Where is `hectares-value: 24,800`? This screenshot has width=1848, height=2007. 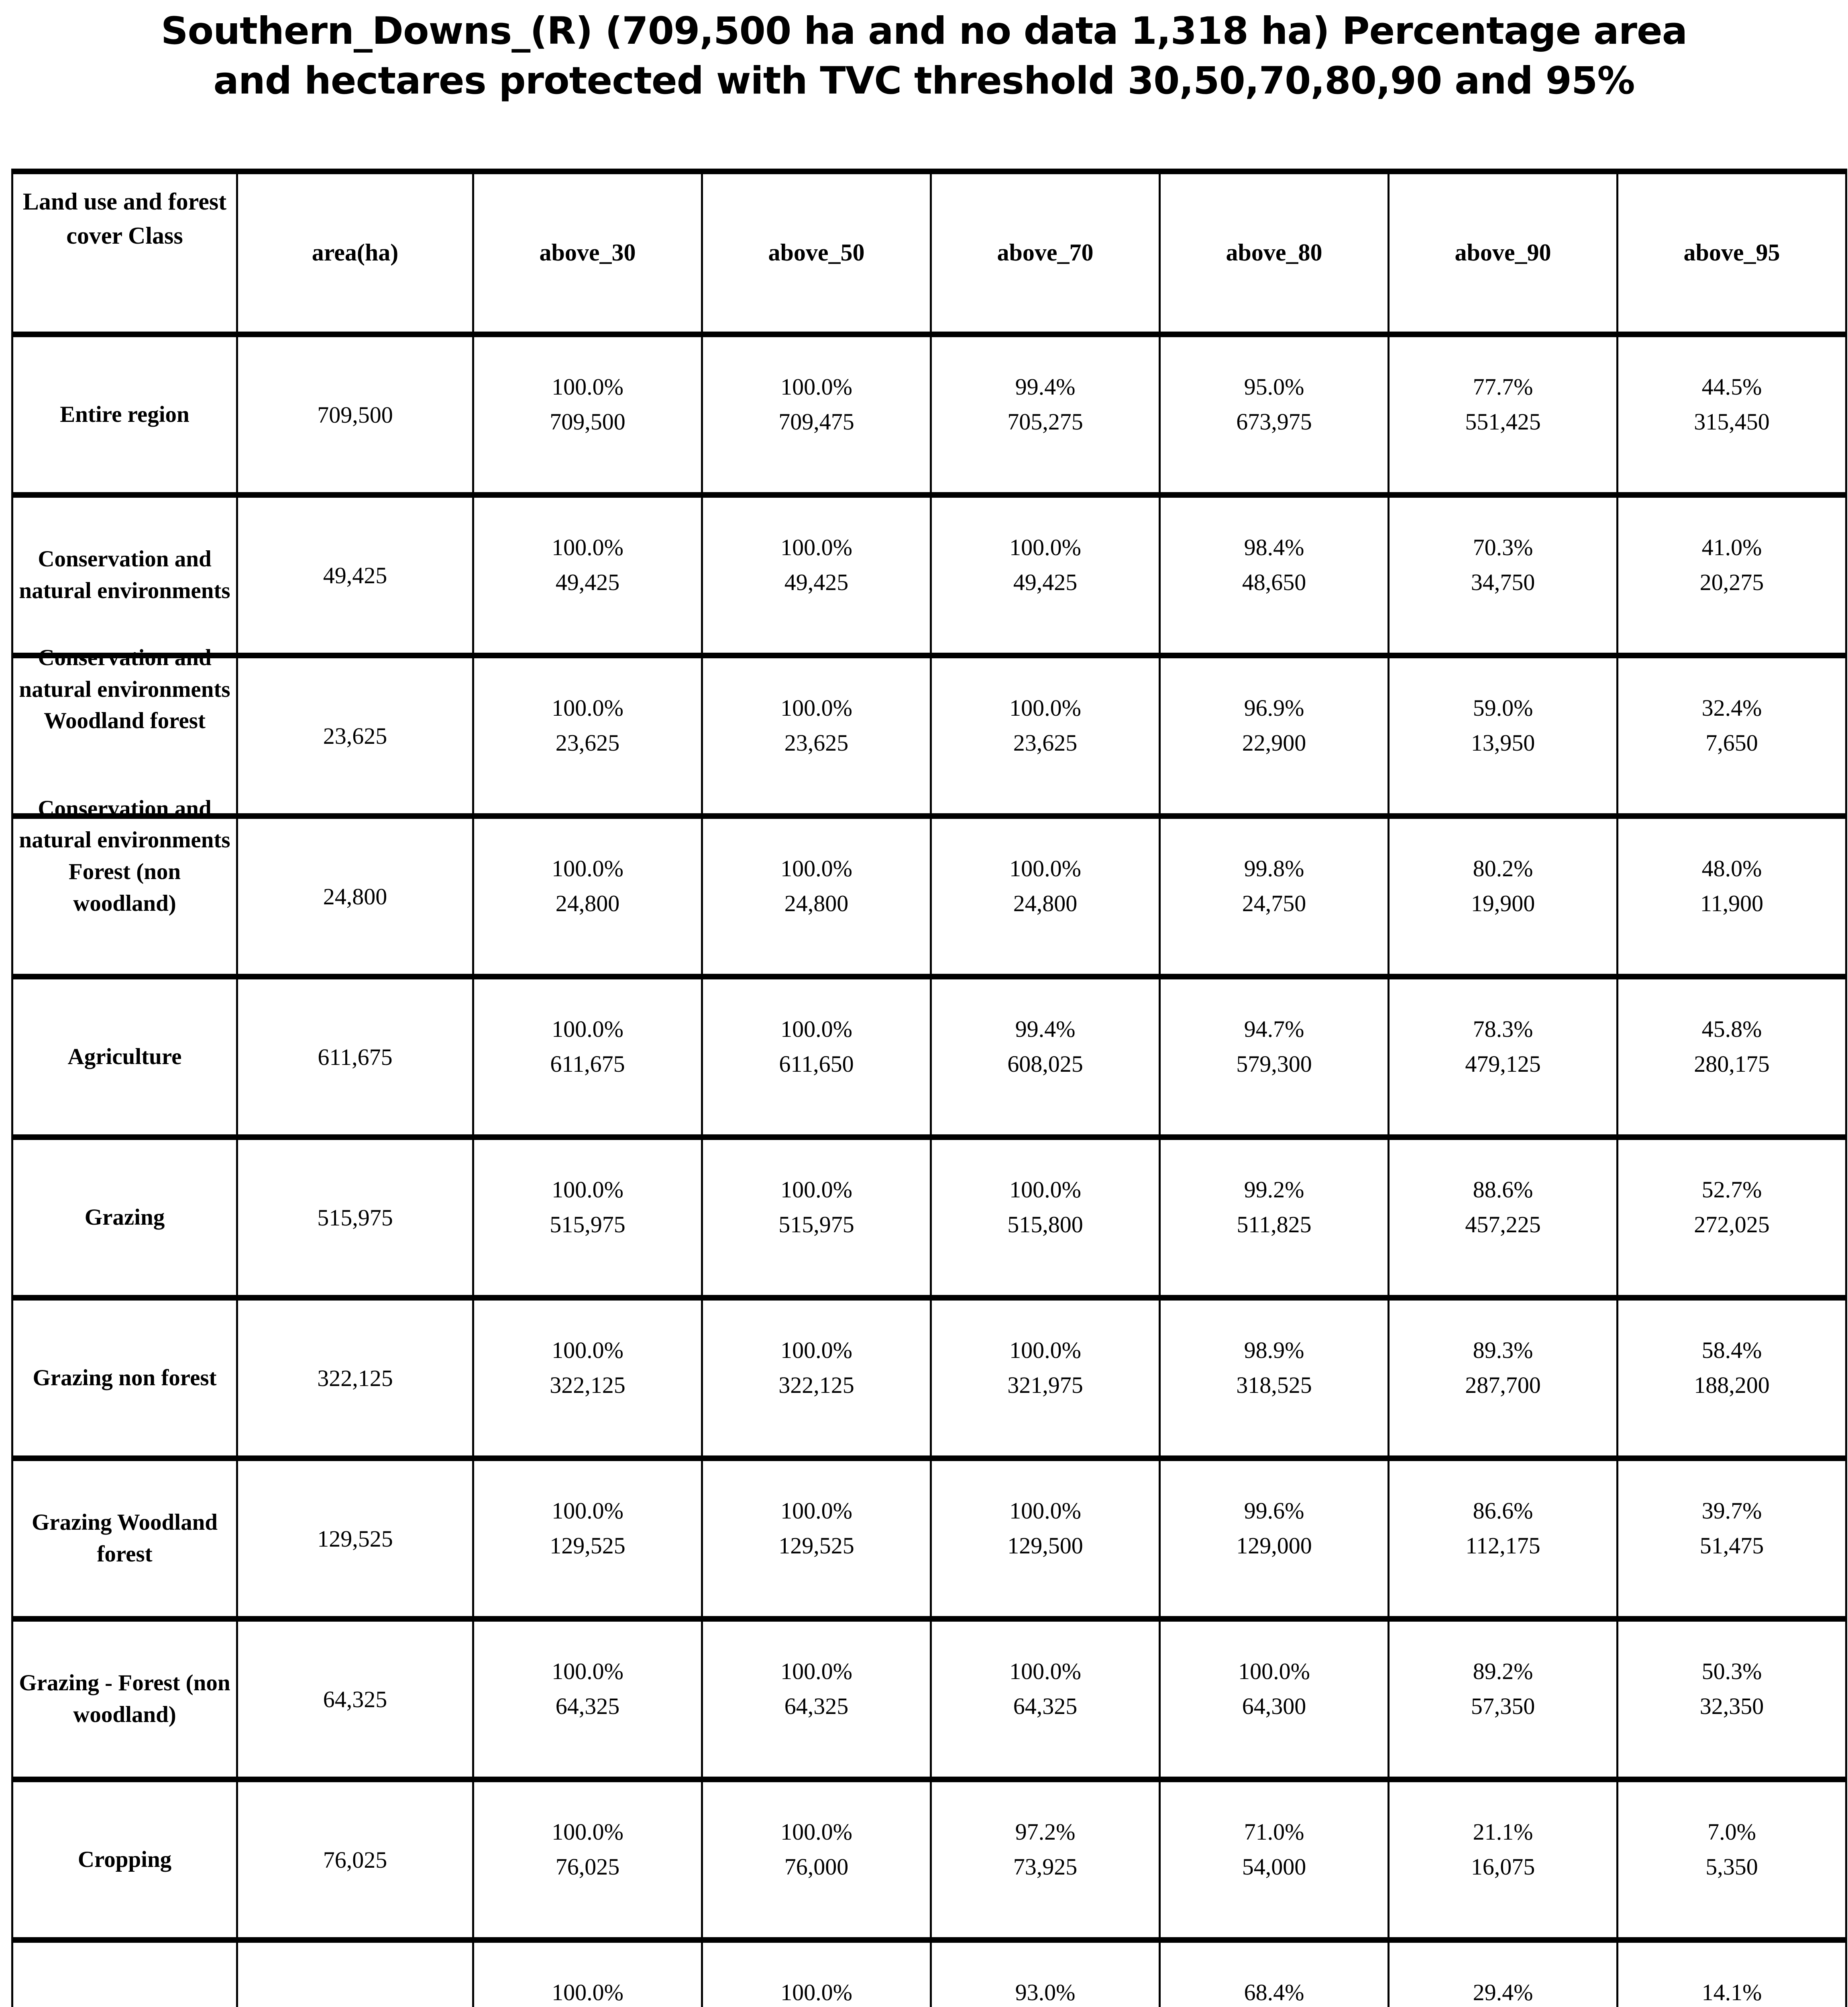 hectares-value: 24,800 is located at coordinates (1045, 903).